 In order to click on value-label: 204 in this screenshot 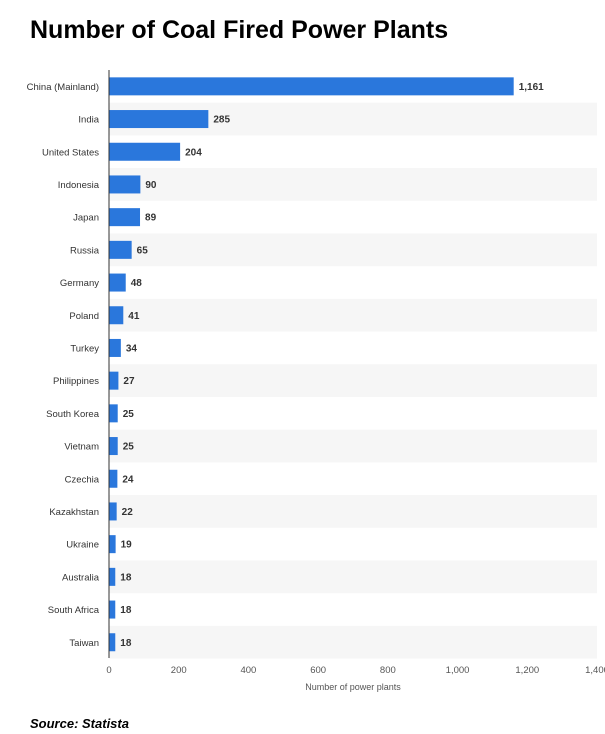, I will do `click(193, 152)`.